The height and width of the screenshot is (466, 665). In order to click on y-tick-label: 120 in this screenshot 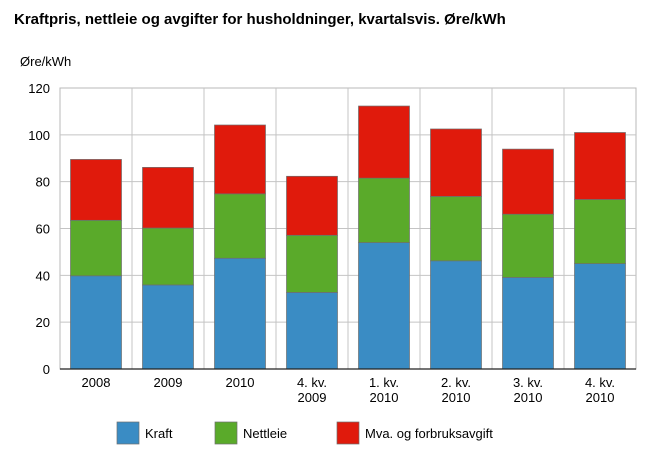, I will do `click(39, 88)`.